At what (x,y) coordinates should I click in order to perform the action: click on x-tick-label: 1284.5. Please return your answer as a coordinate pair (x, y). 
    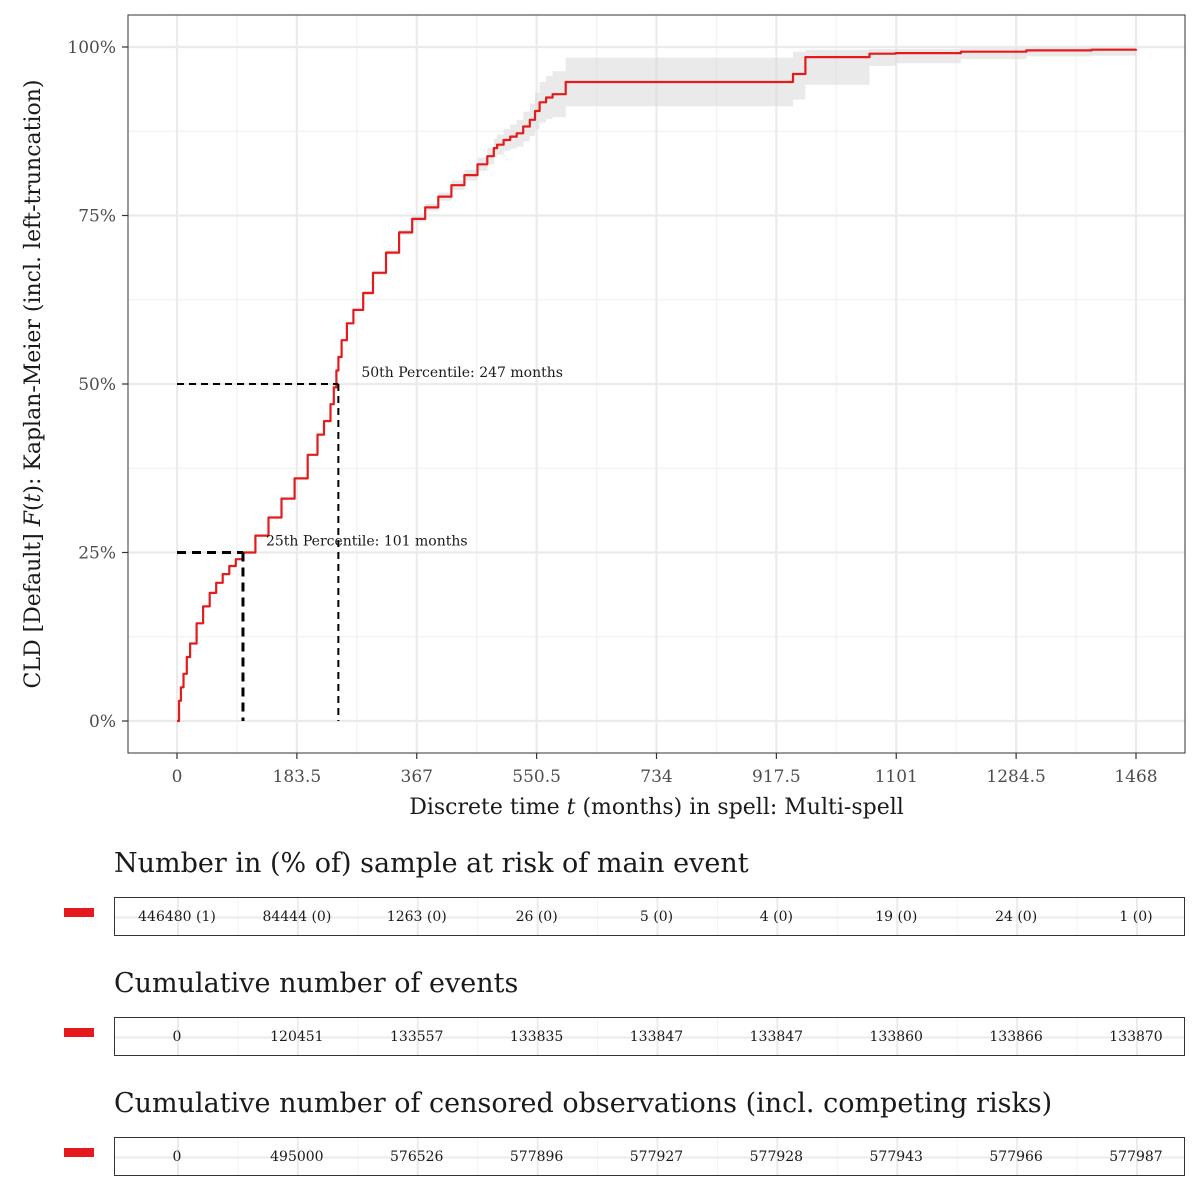
    Looking at the image, I should click on (1015, 777).